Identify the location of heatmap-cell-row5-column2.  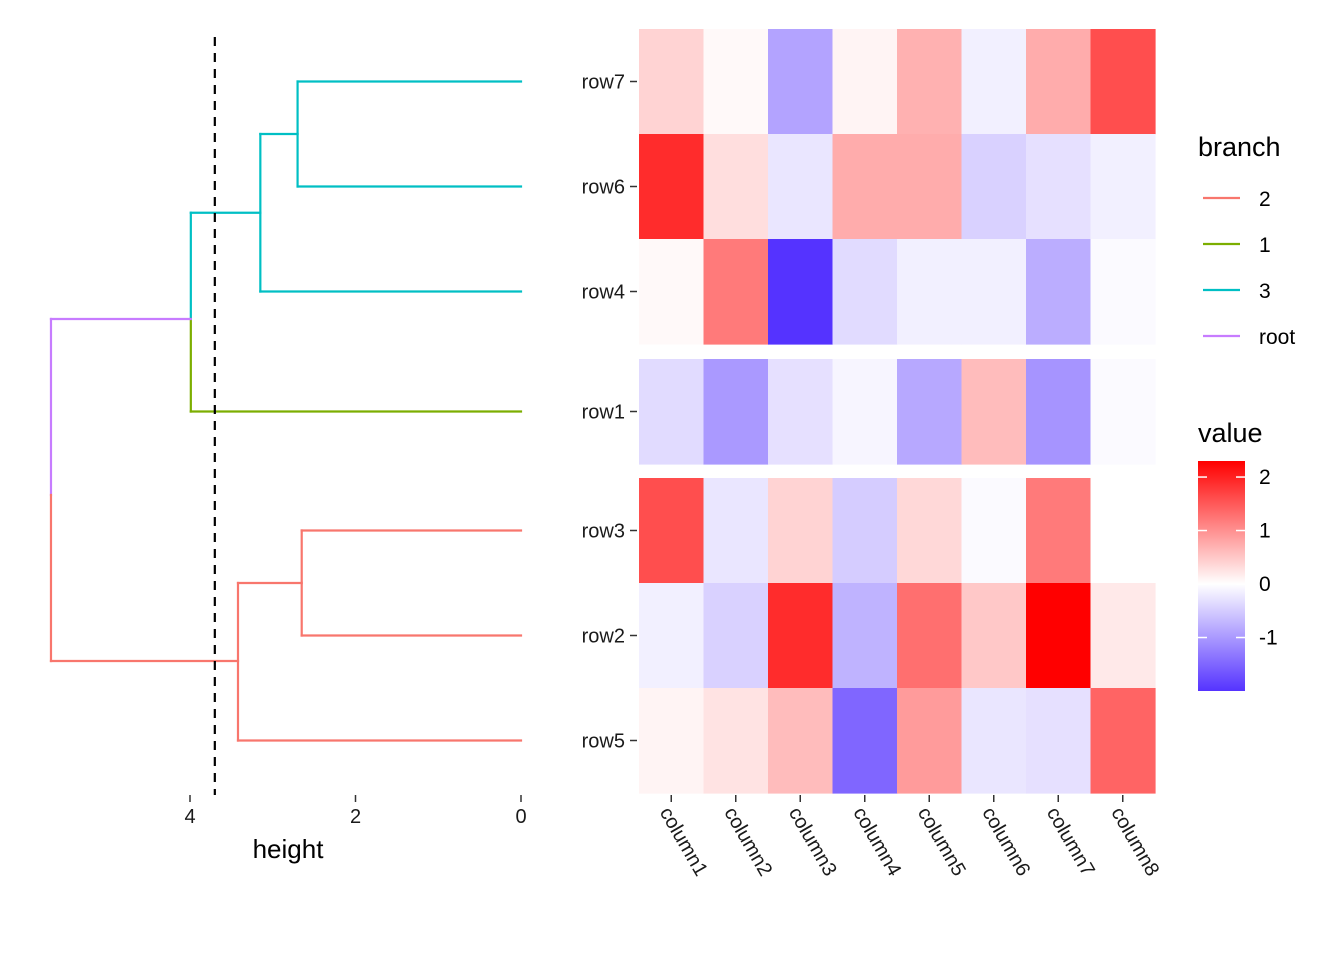
(736, 741).